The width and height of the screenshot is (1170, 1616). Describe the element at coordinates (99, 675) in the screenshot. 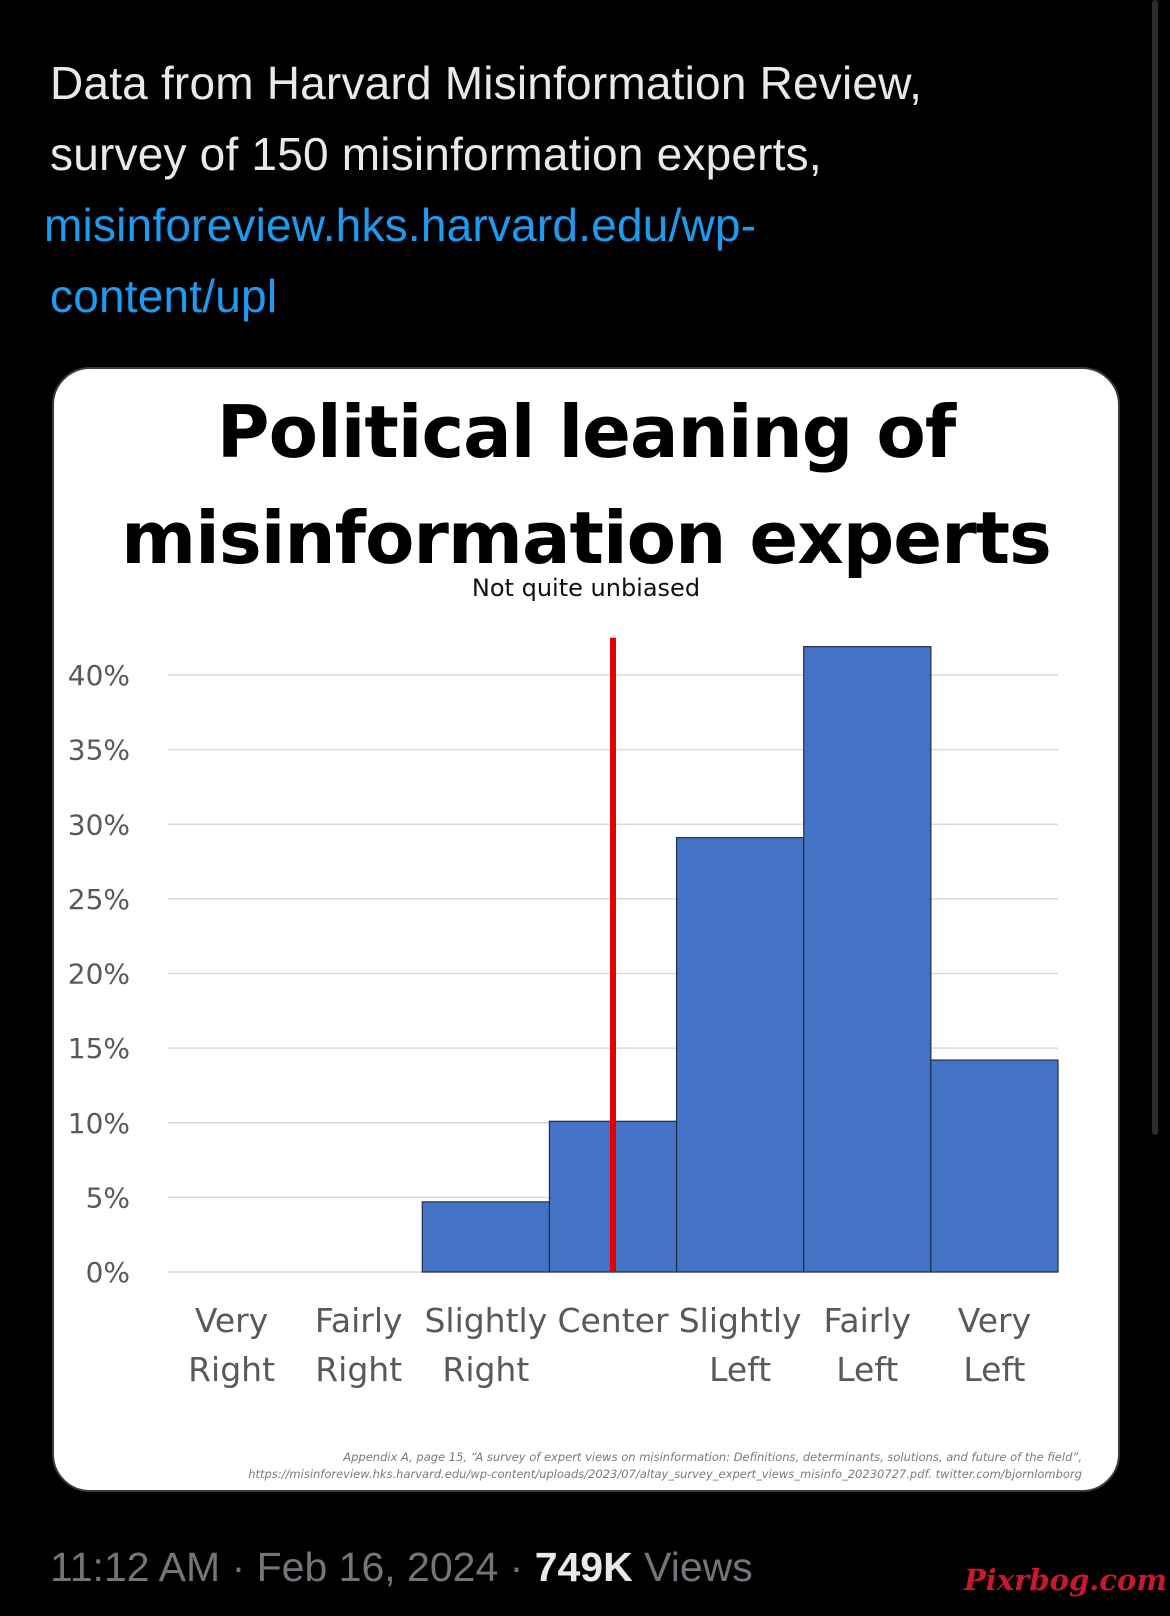

I see `y-tick-label: 40%` at that location.